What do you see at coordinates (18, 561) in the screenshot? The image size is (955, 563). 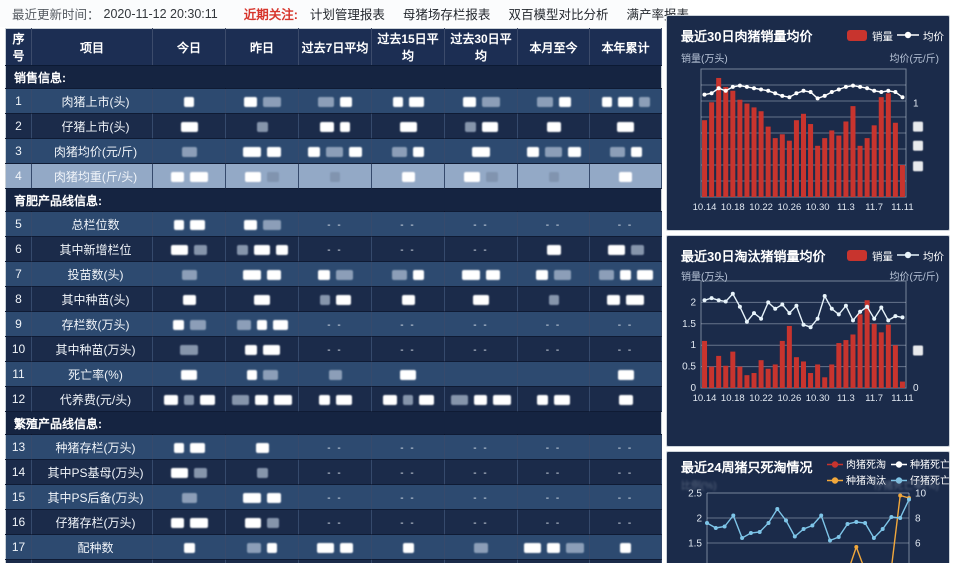 I see `row-number: 18` at bounding box center [18, 561].